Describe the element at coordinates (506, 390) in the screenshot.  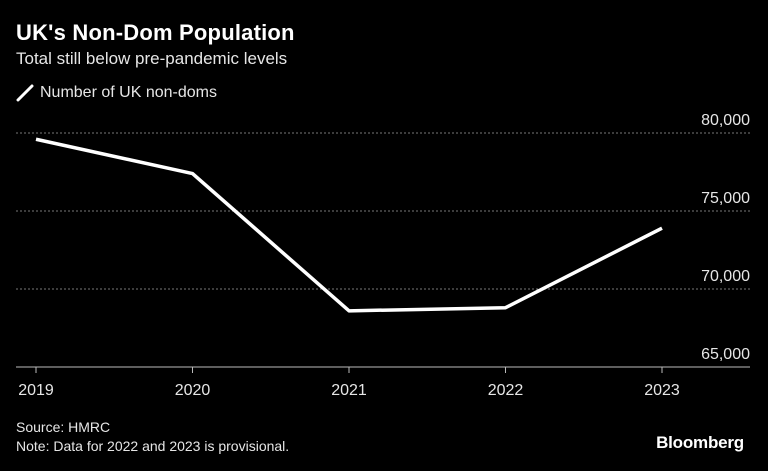
I see `x-tick-label: 2022` at that location.